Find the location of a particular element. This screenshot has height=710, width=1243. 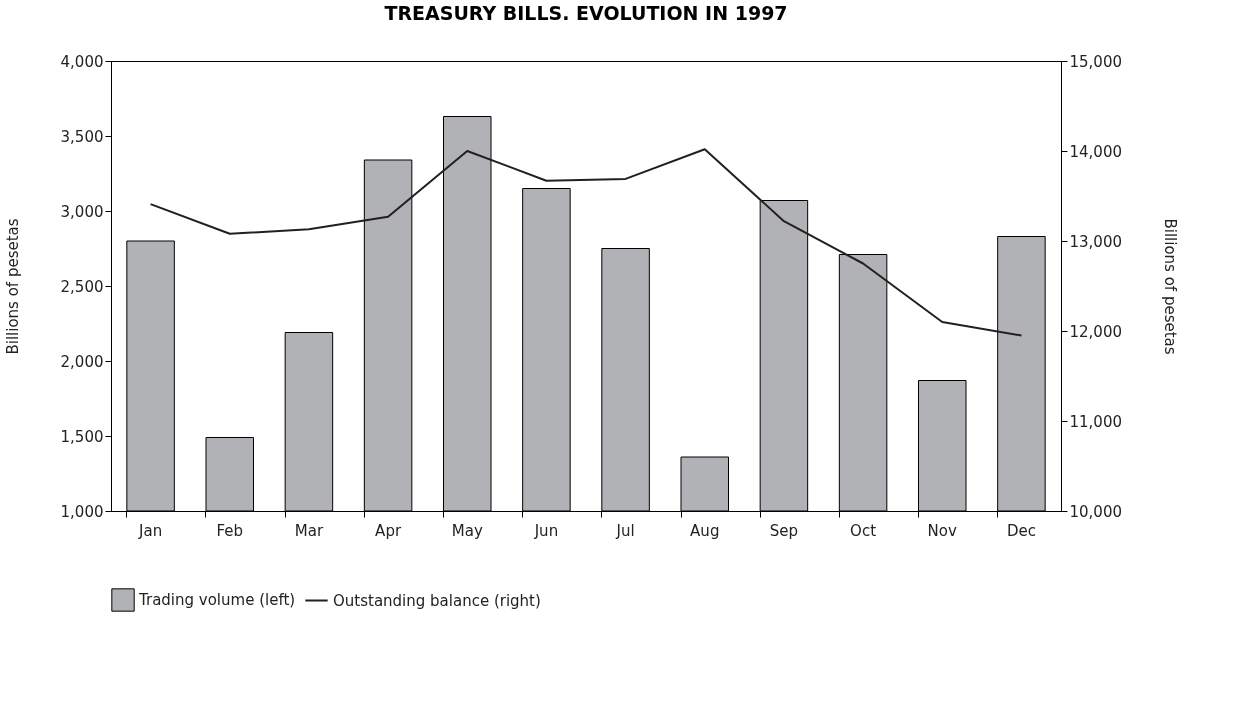

y2-tick-label: 12,000 is located at coordinates (1095, 331).